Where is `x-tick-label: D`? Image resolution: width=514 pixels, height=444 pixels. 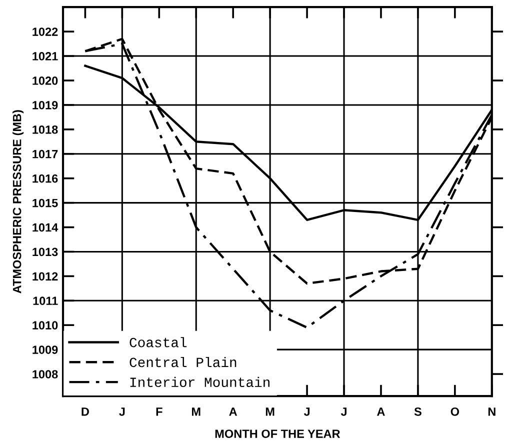
x-tick-label: D is located at coordinates (85, 412).